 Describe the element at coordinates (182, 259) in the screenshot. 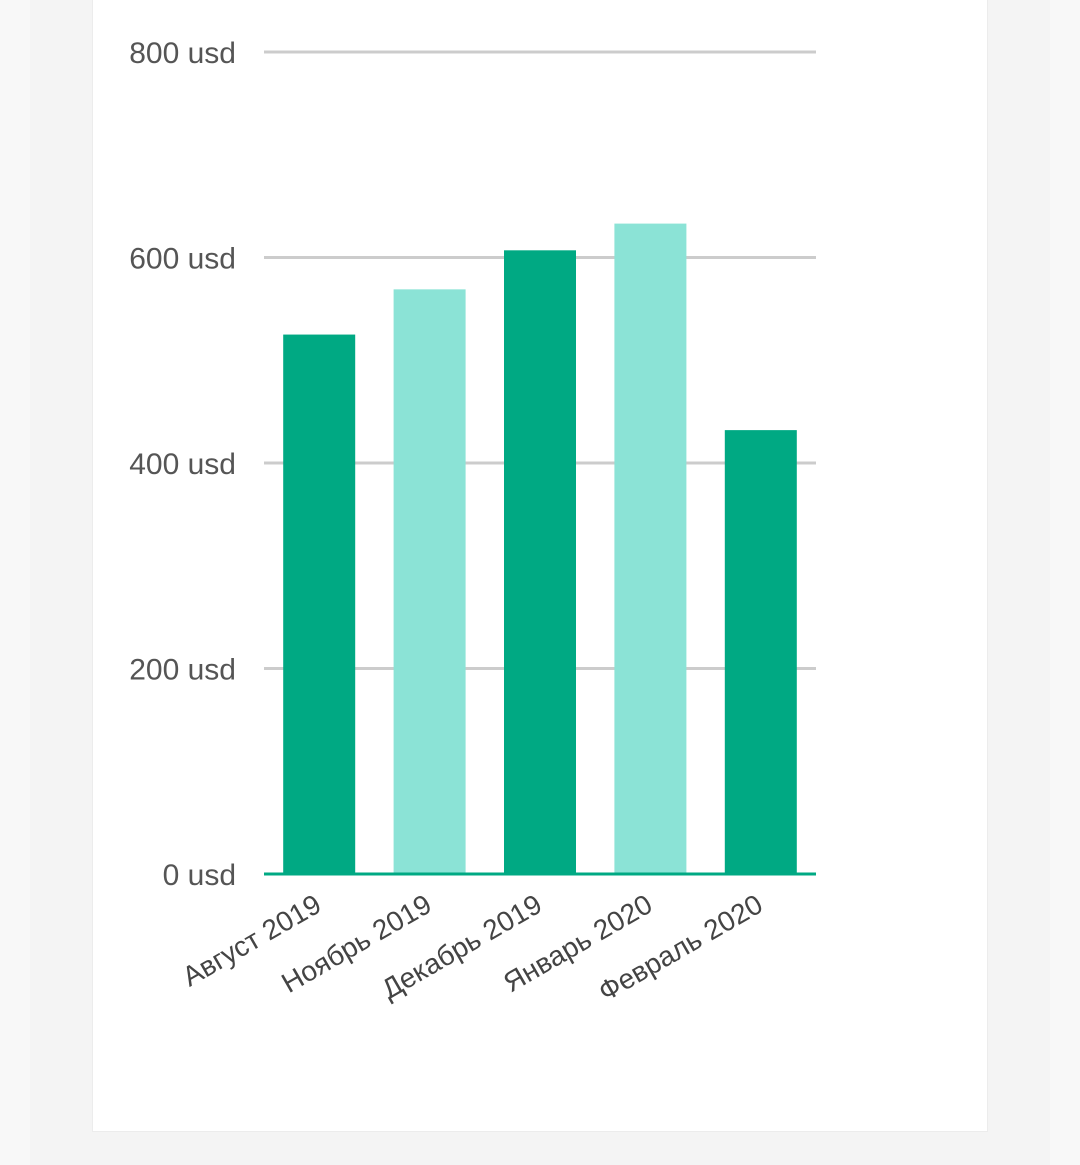

I see `y-tick-label: 600 usd` at that location.